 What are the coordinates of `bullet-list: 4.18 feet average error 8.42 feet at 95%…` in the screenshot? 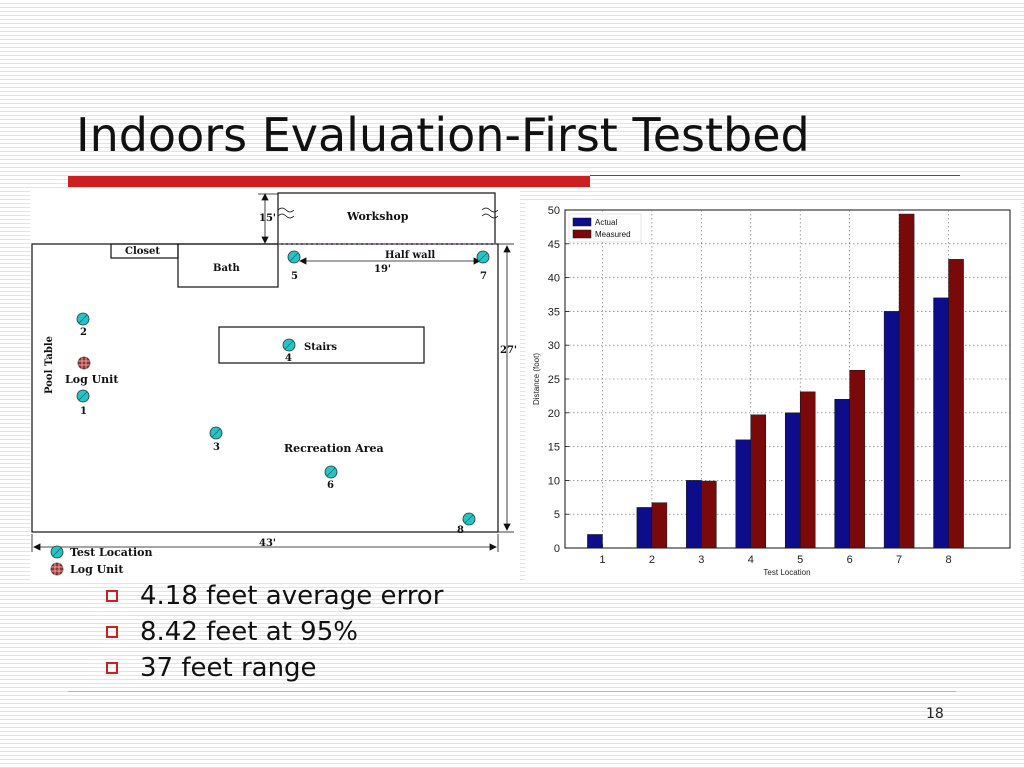 It's located at (274, 632).